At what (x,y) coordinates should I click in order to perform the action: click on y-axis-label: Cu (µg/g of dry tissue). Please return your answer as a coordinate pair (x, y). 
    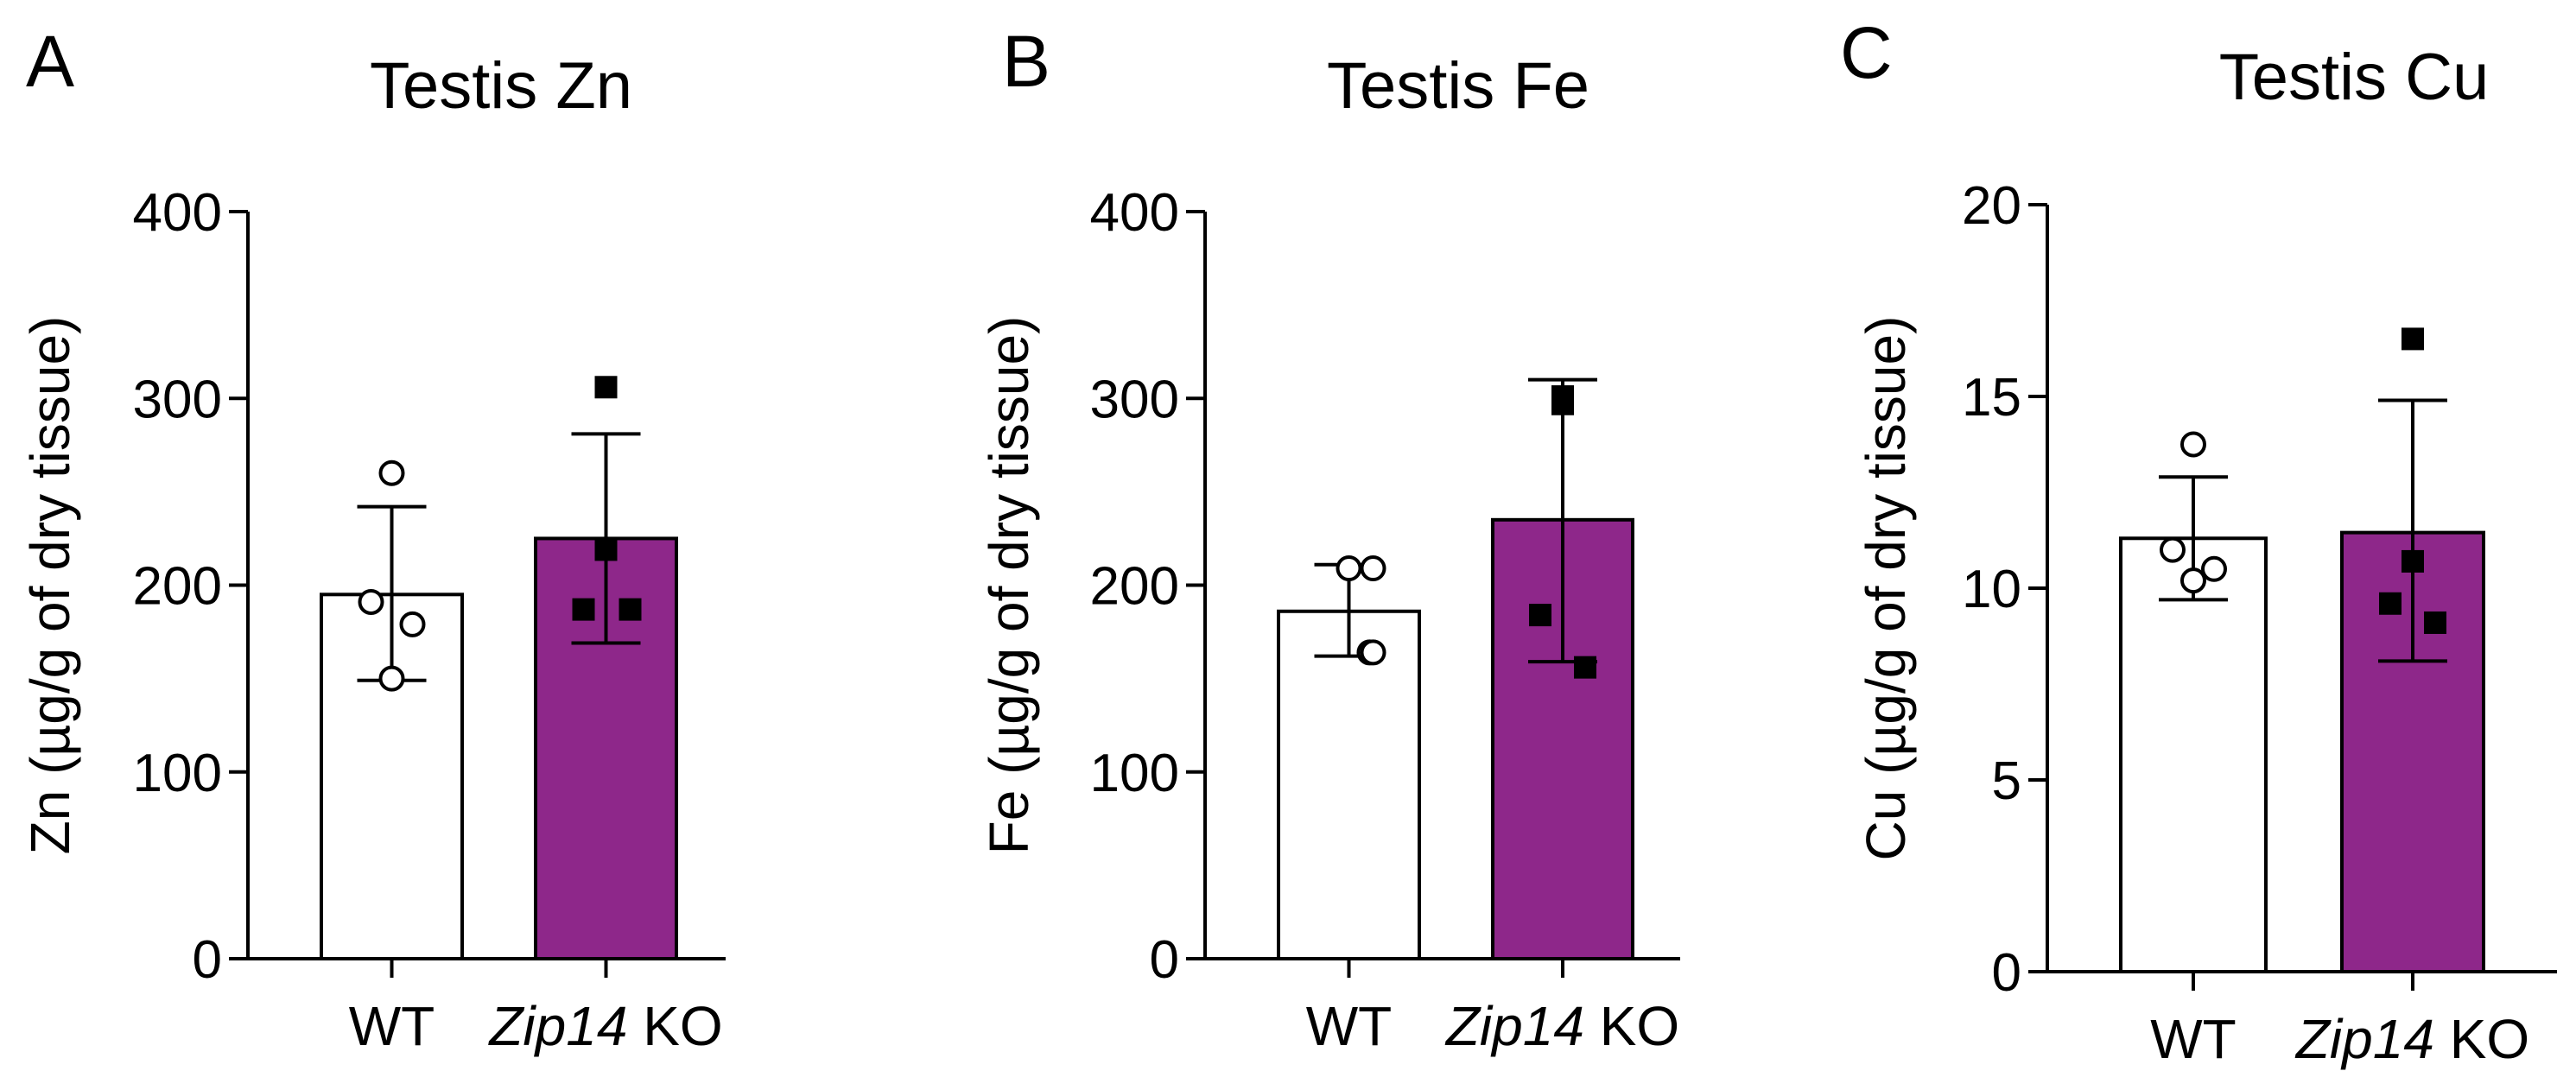
    Looking at the image, I should click on (1886, 588).